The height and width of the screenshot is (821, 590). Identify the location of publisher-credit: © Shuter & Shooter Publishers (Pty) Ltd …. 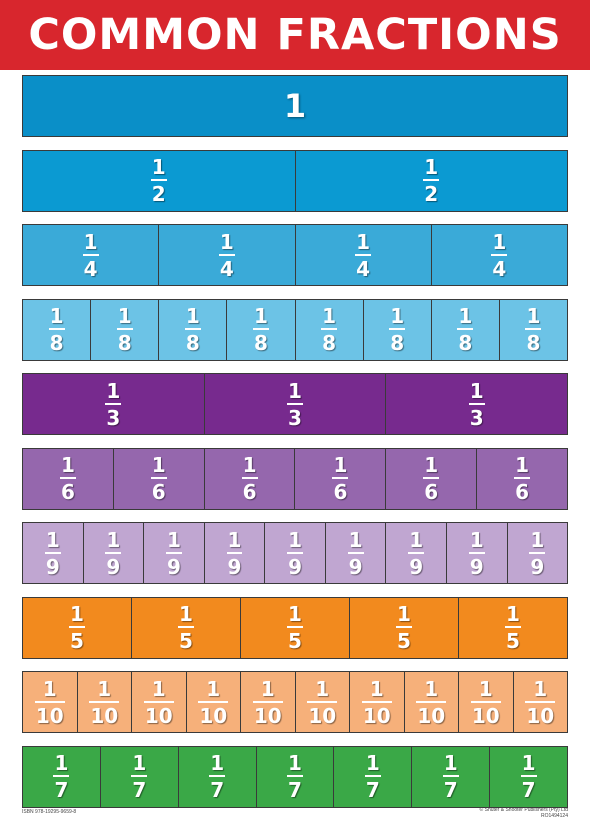
(524, 813).